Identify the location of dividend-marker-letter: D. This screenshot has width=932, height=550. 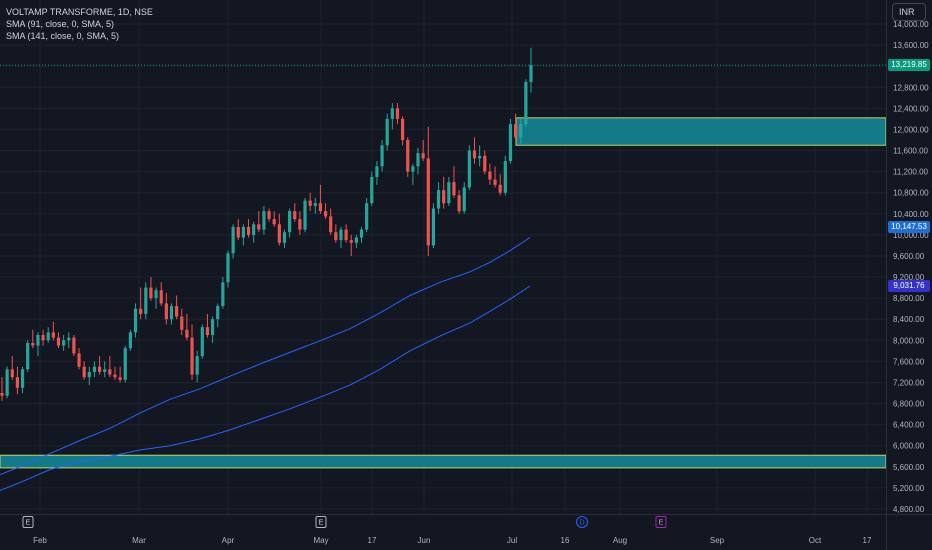
(581, 523).